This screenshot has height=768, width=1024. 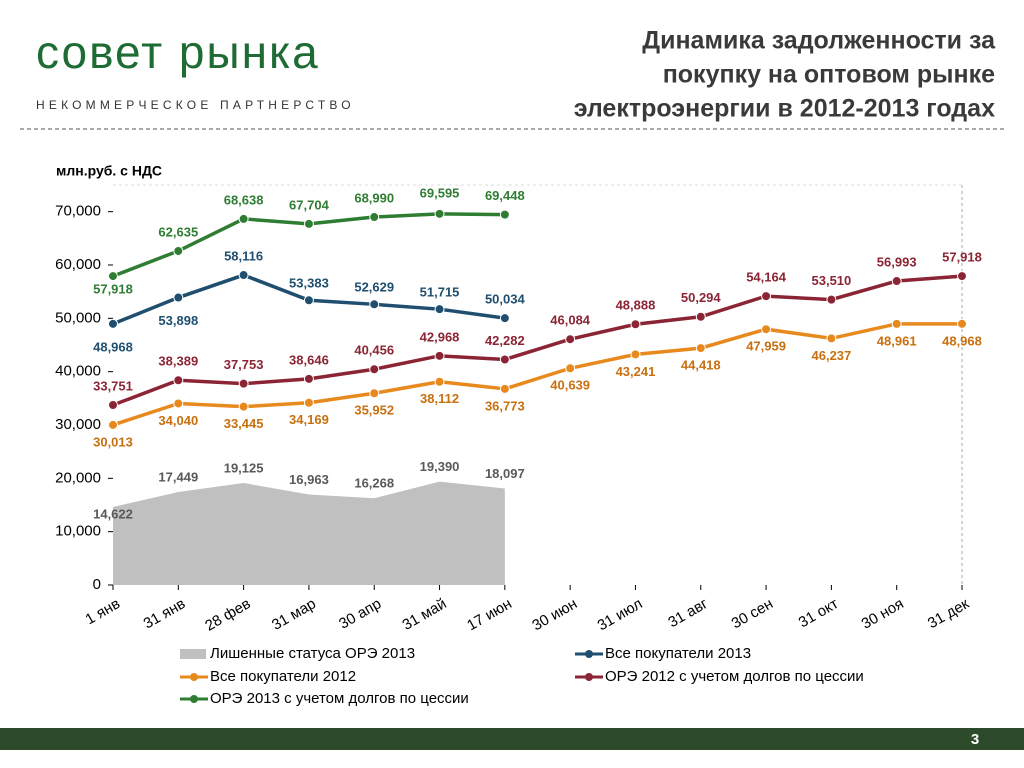 What do you see at coordinates (819, 41) in the screenshot?
I see `title-line: Динамика задолженности за` at bounding box center [819, 41].